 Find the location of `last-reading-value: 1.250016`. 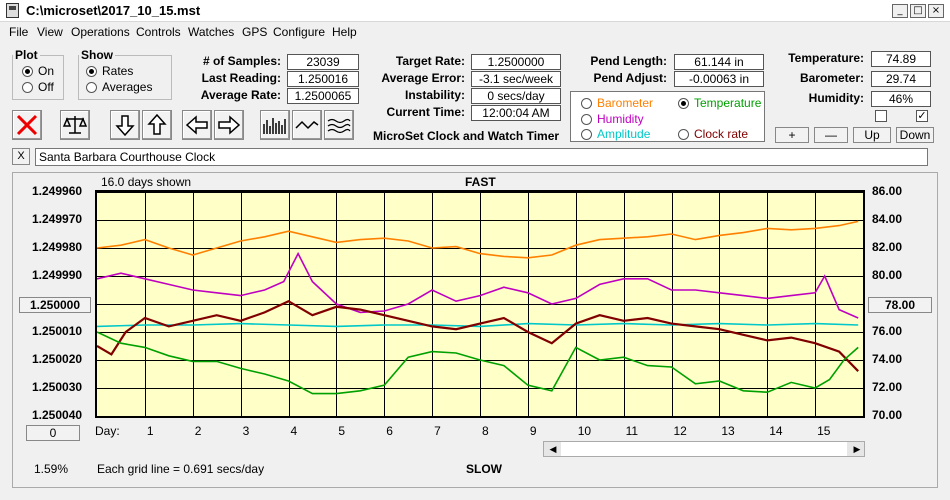

last-reading-value: 1.250016 is located at coordinates (323, 79).